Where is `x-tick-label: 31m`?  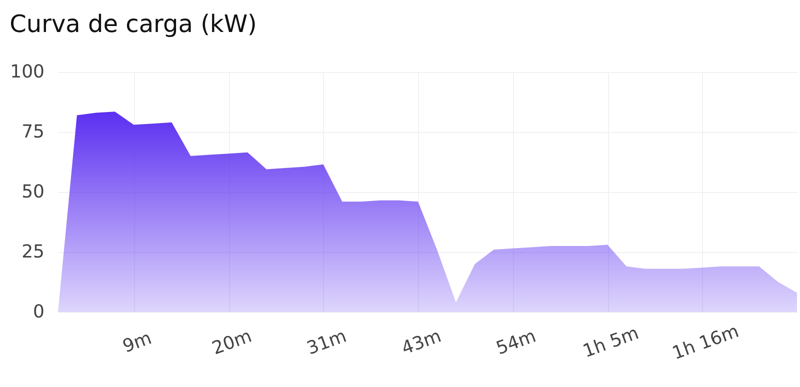
x-tick-label: 31m is located at coordinates (327, 343).